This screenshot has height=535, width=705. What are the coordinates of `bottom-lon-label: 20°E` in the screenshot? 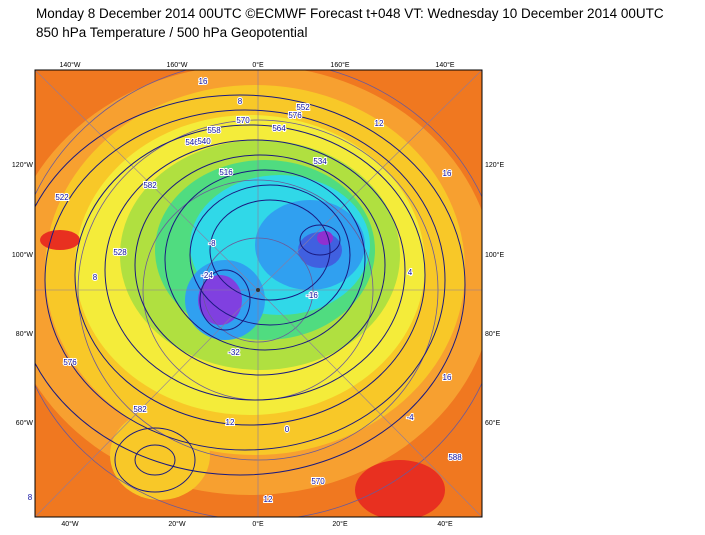 It's located at (340, 524).